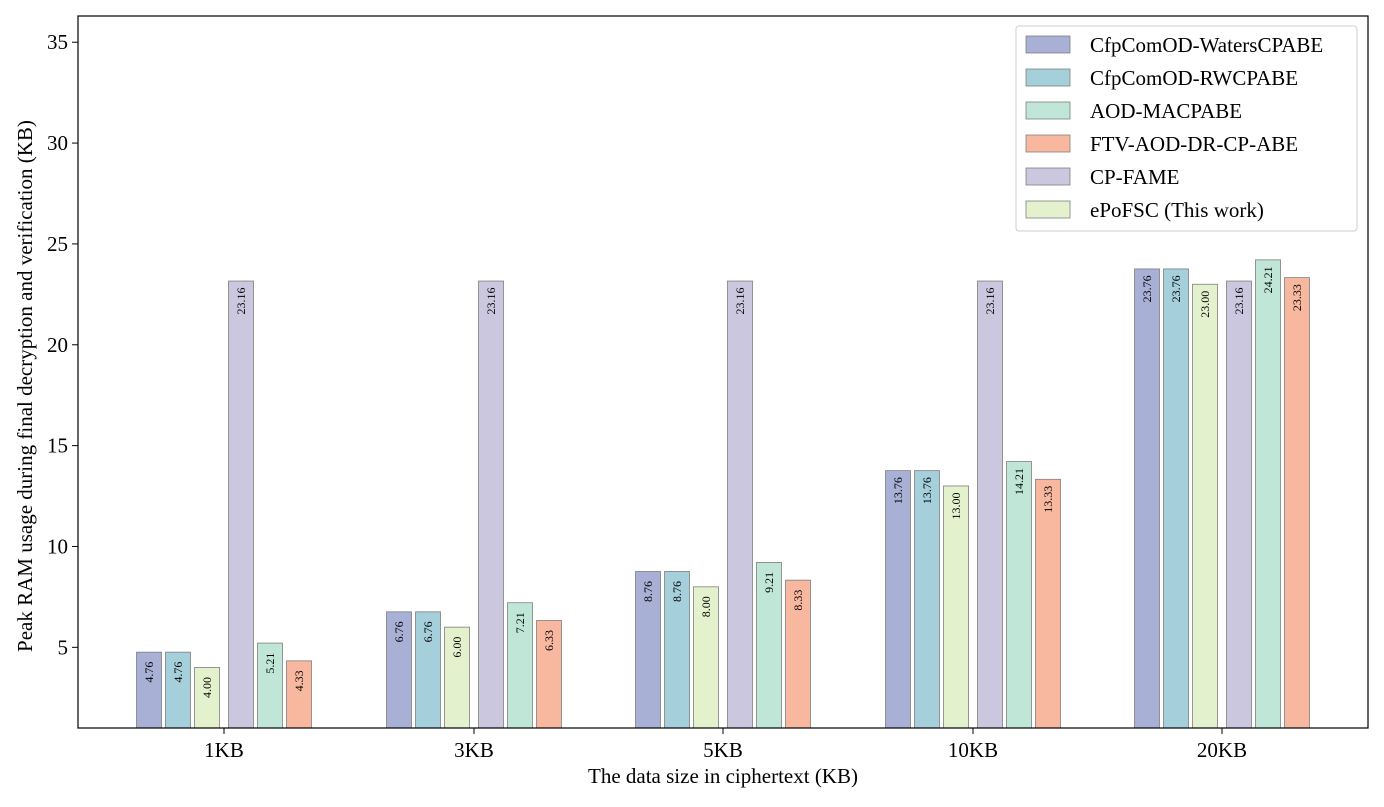 Image resolution: width=1384 pixels, height=807 pixels. I want to click on bar-value-label: 8.33, so click(798, 600).